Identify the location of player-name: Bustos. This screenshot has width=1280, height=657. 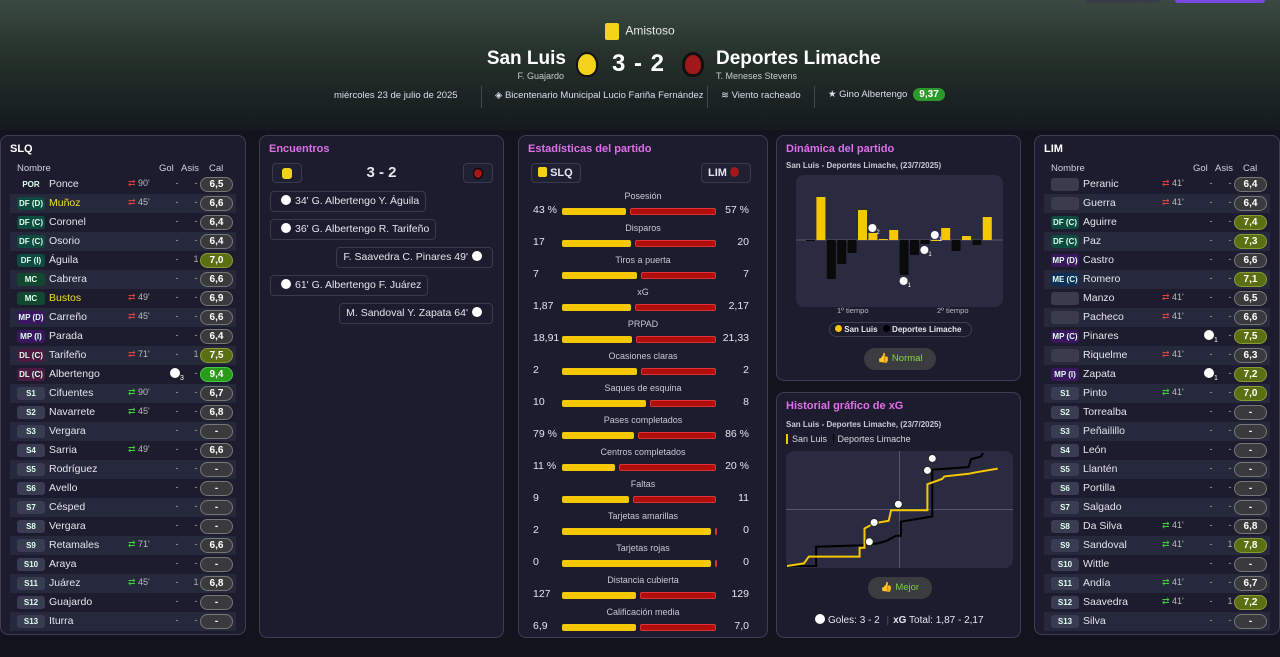
(65, 298).